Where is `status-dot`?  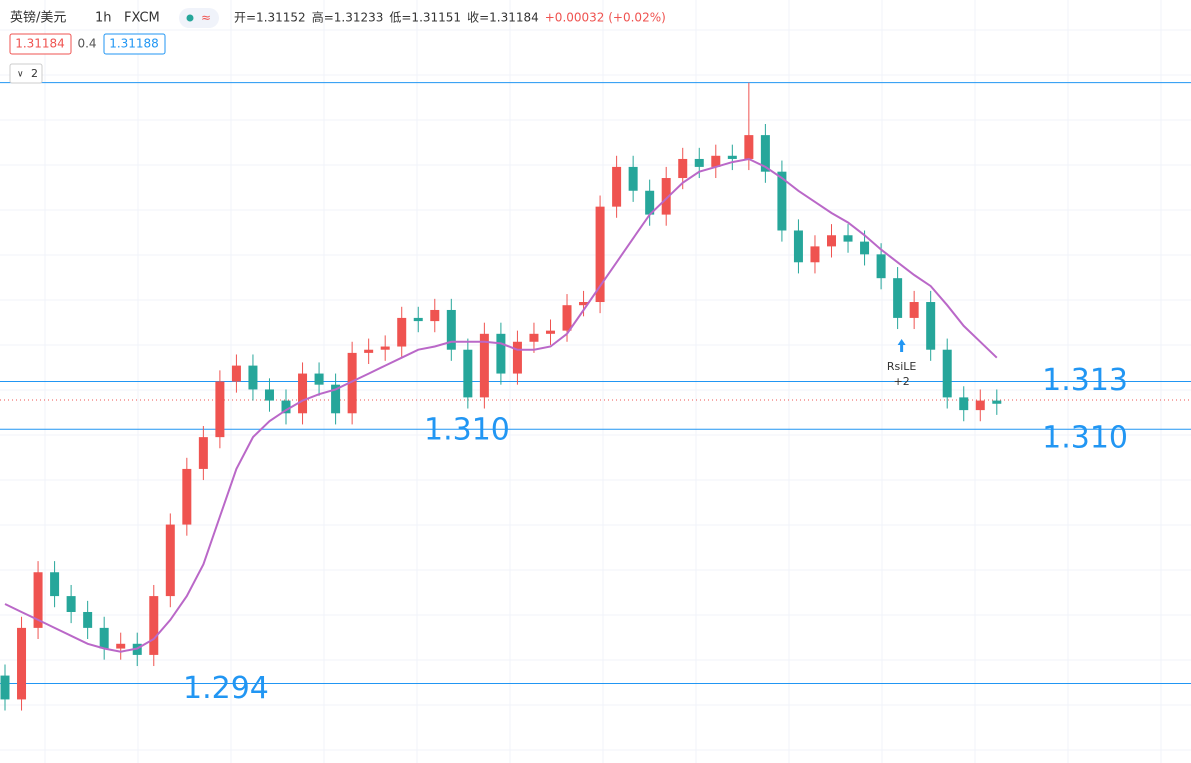 status-dot is located at coordinates (190, 18).